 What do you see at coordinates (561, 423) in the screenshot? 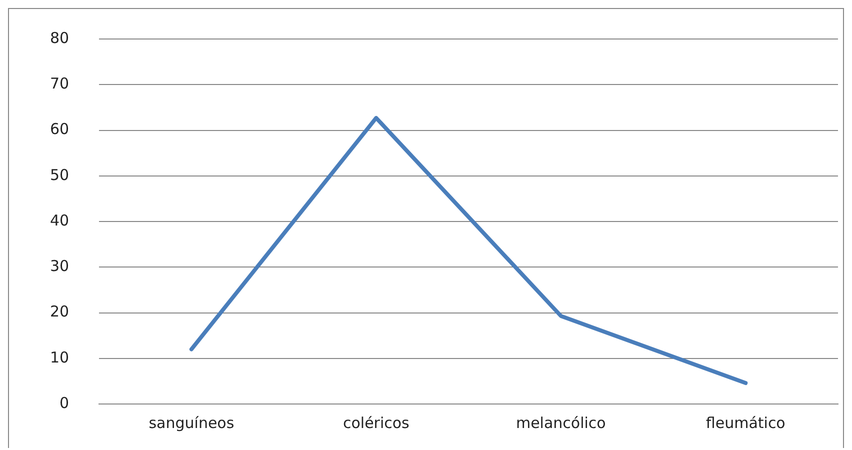
I see `x-tick-label: melancólico` at bounding box center [561, 423].